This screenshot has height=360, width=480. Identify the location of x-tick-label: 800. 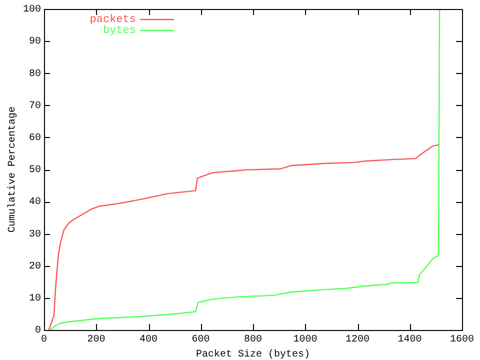
(253, 340).